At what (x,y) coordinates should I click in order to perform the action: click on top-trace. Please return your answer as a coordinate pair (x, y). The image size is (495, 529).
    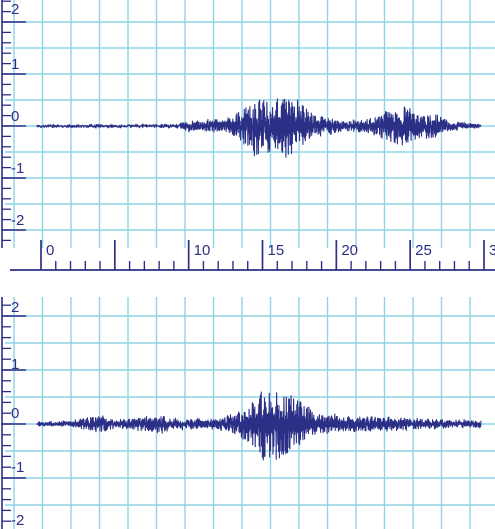
    Looking at the image, I should click on (259, 128).